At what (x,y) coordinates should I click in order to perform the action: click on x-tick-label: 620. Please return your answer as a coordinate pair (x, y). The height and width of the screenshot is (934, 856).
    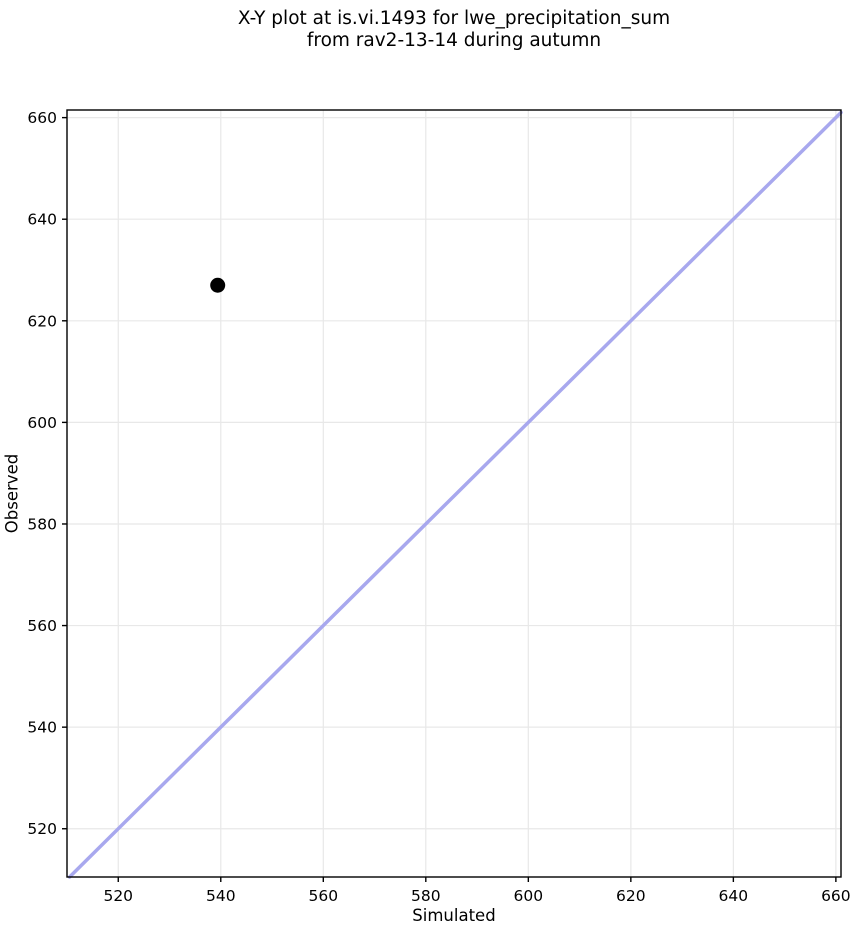
    Looking at the image, I should click on (631, 896).